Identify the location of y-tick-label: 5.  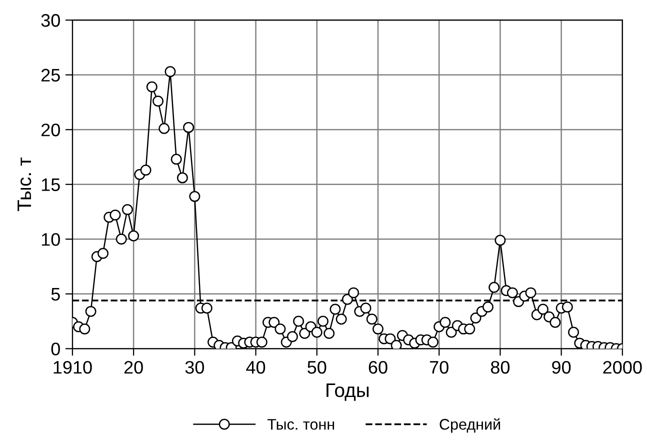
(55, 294).